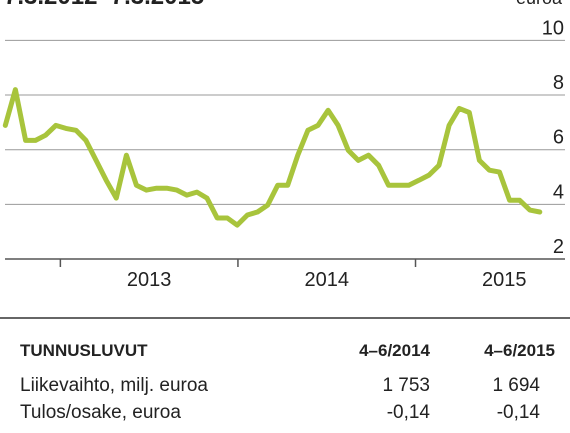 This screenshot has width=570, height=433. I want to click on table-cell: Liikevaihto, milj. euroa, so click(114, 385).